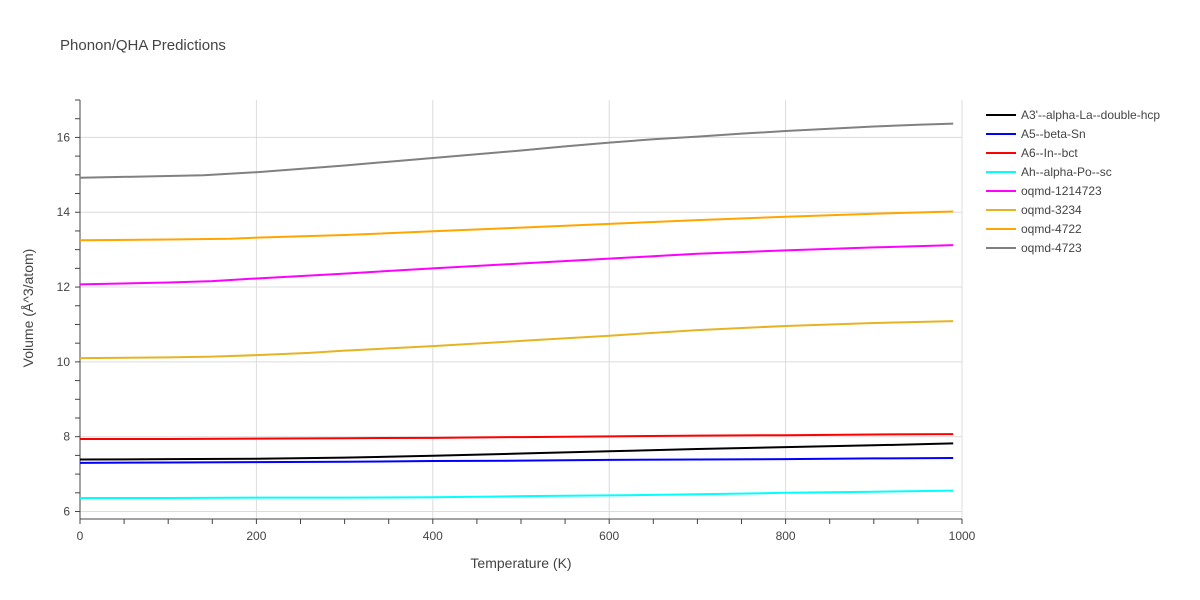 This screenshot has height=600, width=1200. What do you see at coordinates (516, 460) in the screenshot?
I see `series-line-A5--beta-Sn` at bounding box center [516, 460].